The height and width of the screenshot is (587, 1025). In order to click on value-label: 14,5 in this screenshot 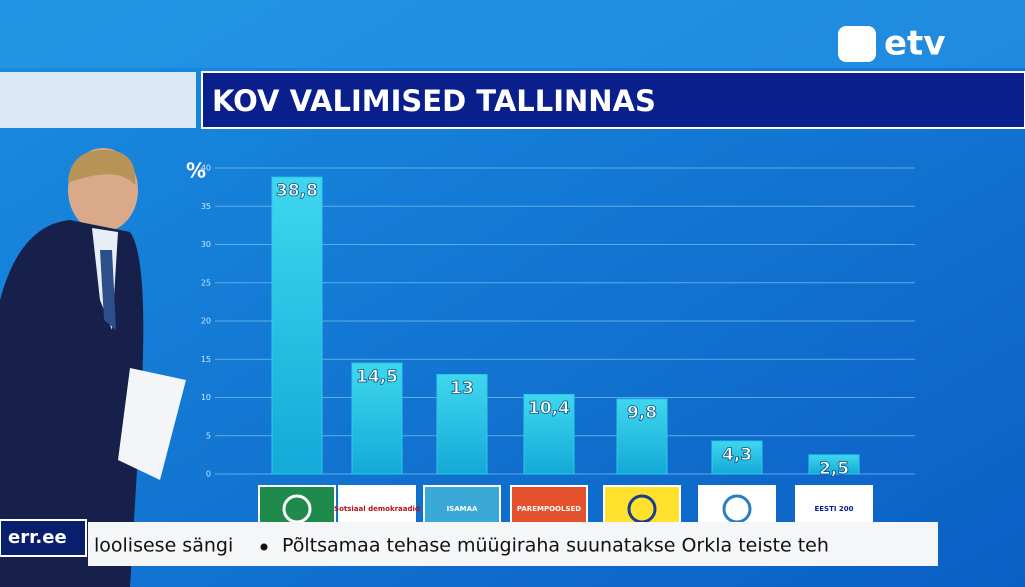, I will do `click(377, 377)`.